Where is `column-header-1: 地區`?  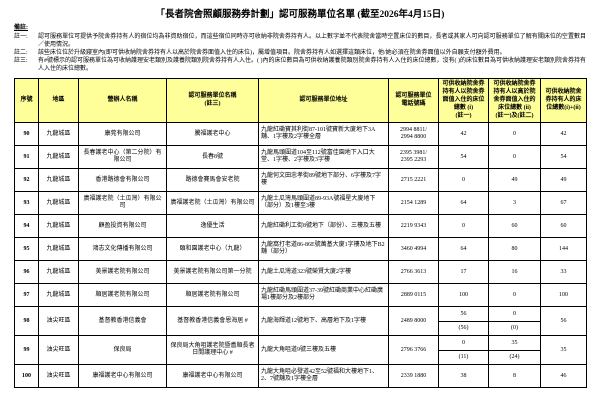 column-header-1: 地區 is located at coordinates (58, 101).